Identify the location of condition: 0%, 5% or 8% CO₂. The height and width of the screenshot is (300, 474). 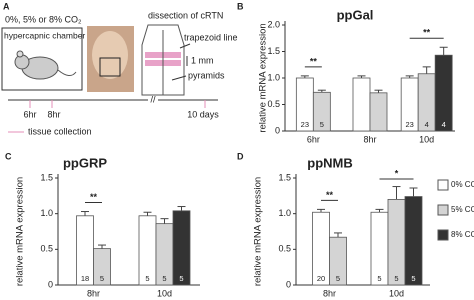
(43, 19).